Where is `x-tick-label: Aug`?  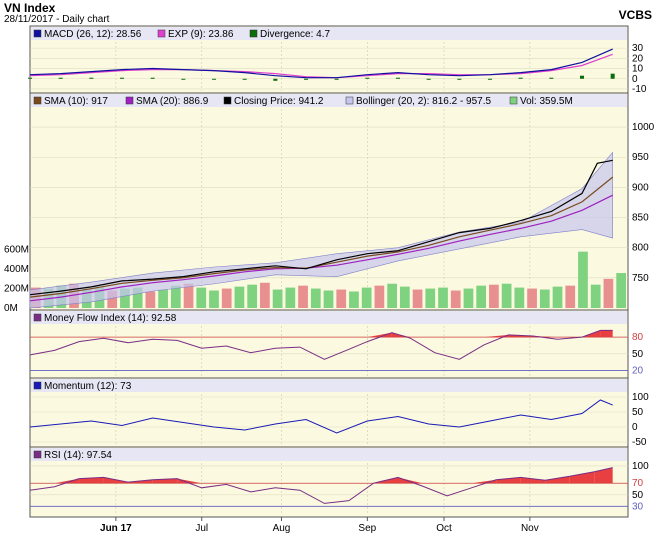 x-tick-label: Aug is located at coordinates (282, 528).